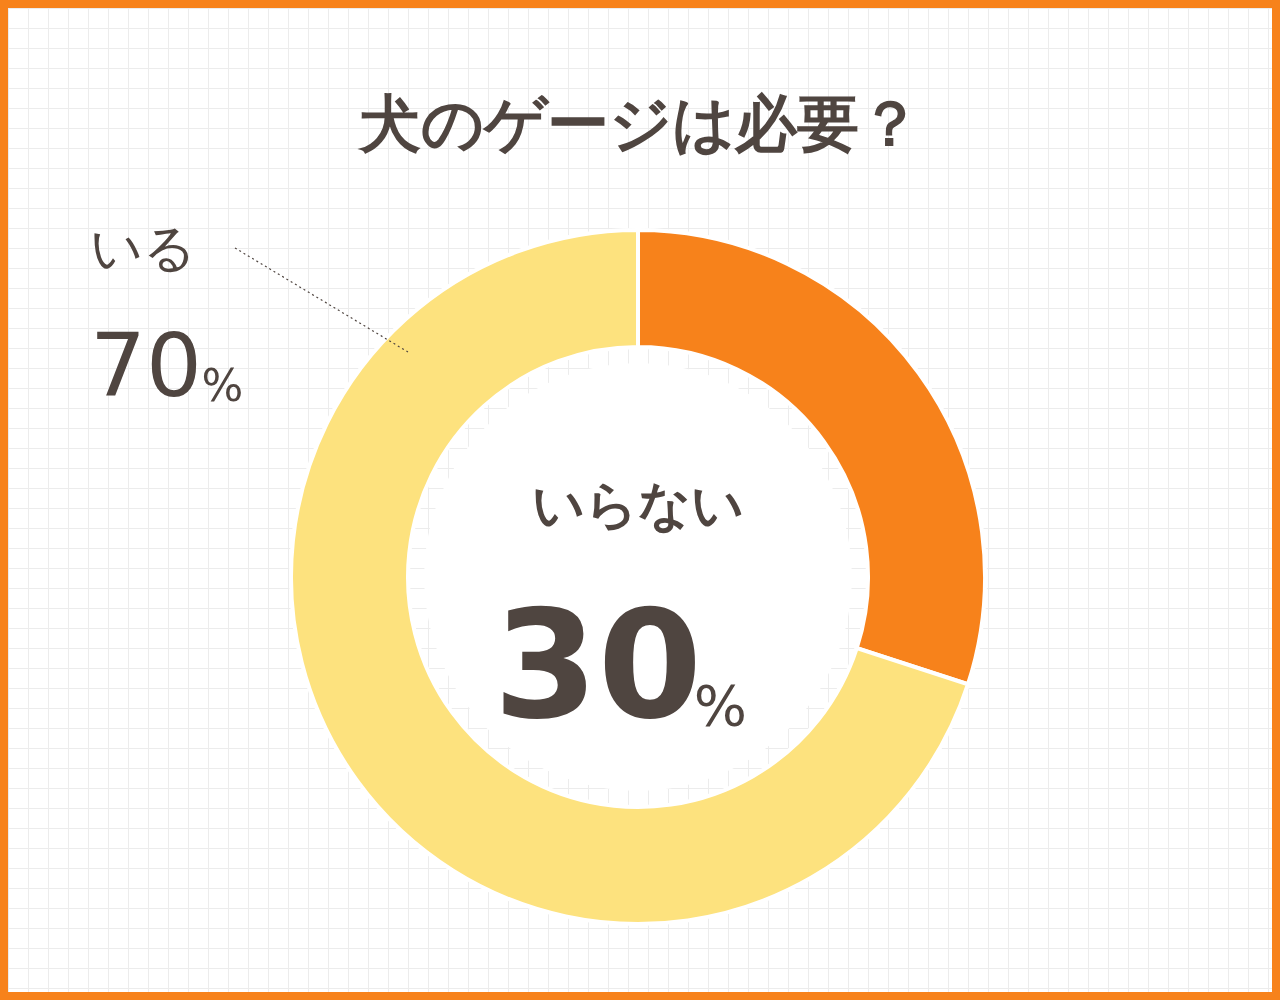 Image resolution: width=1280 pixels, height=1000 pixels. I want to click on data-label: 30%, so click(620, 665).